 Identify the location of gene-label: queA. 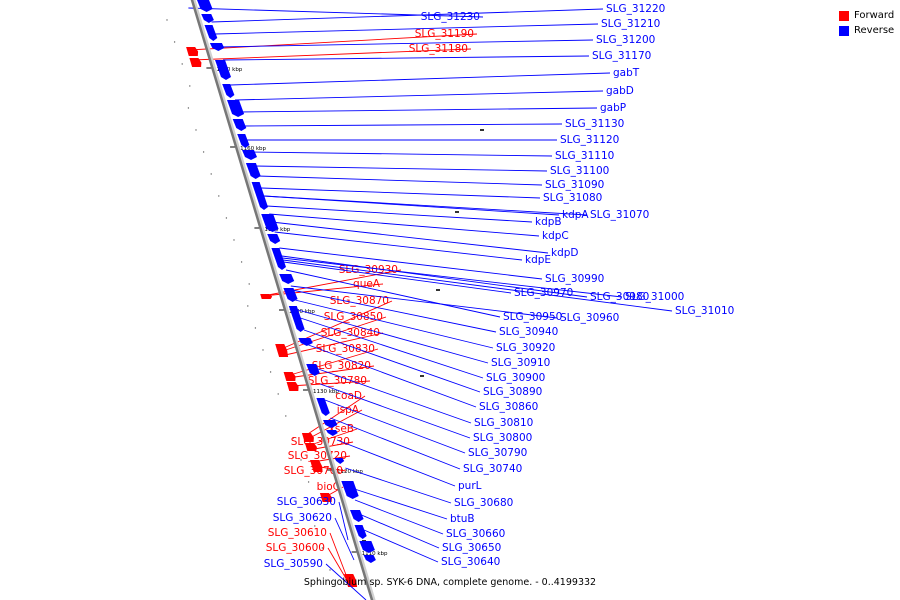
(367, 284).